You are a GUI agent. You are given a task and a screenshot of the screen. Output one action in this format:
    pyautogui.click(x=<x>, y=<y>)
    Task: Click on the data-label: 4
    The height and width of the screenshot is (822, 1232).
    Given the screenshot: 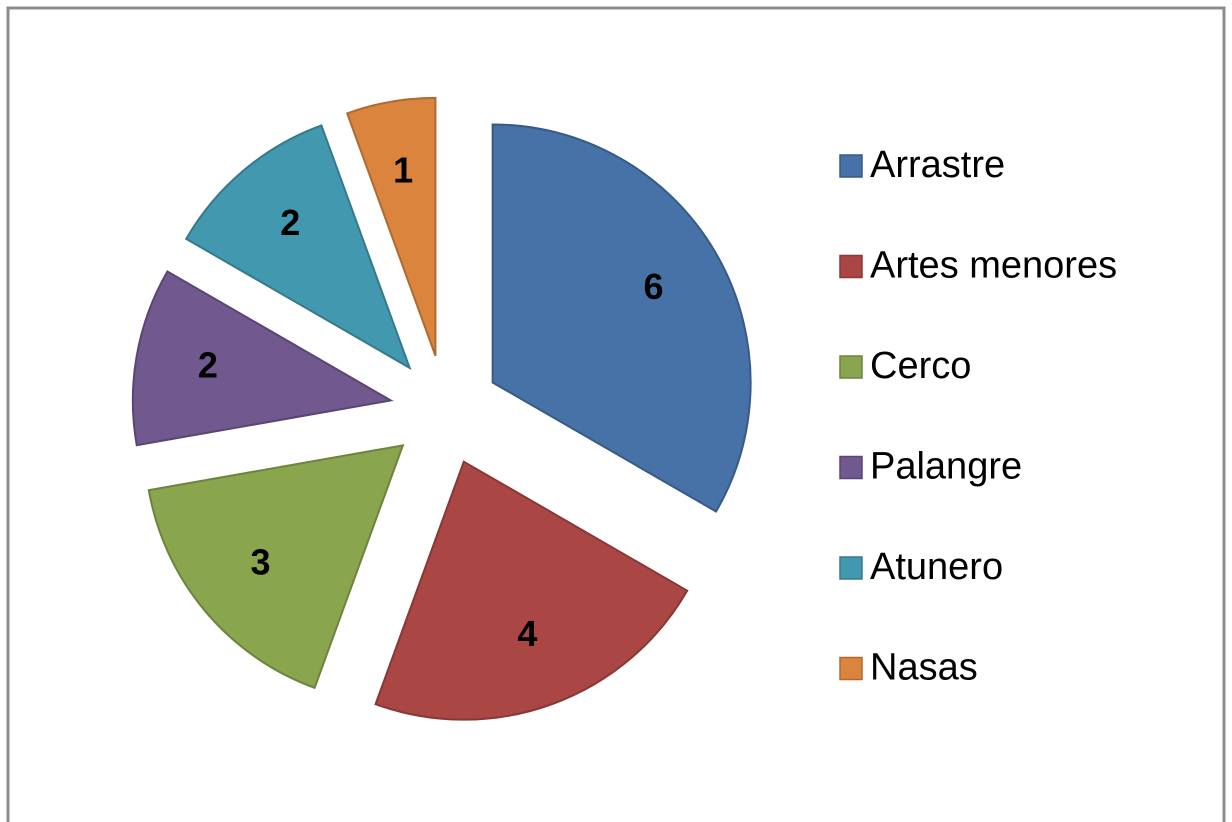 What is the action you would take?
    pyautogui.click(x=527, y=633)
    